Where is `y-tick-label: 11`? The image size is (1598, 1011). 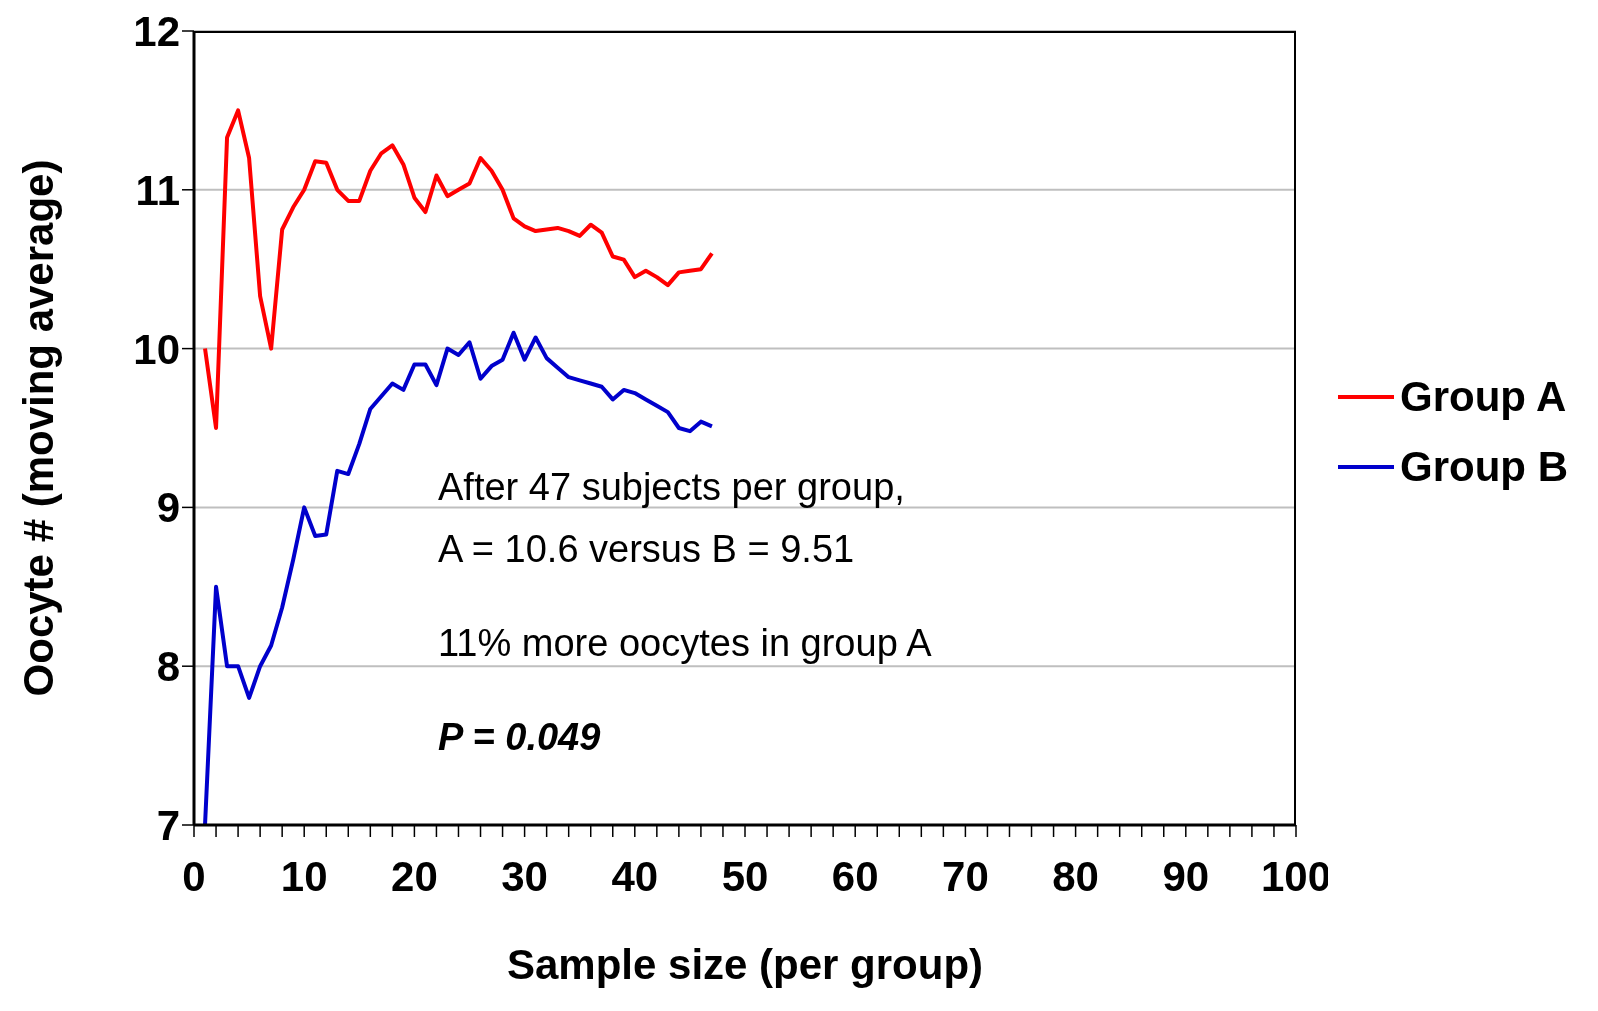 y-tick-label: 11 is located at coordinates (157, 190).